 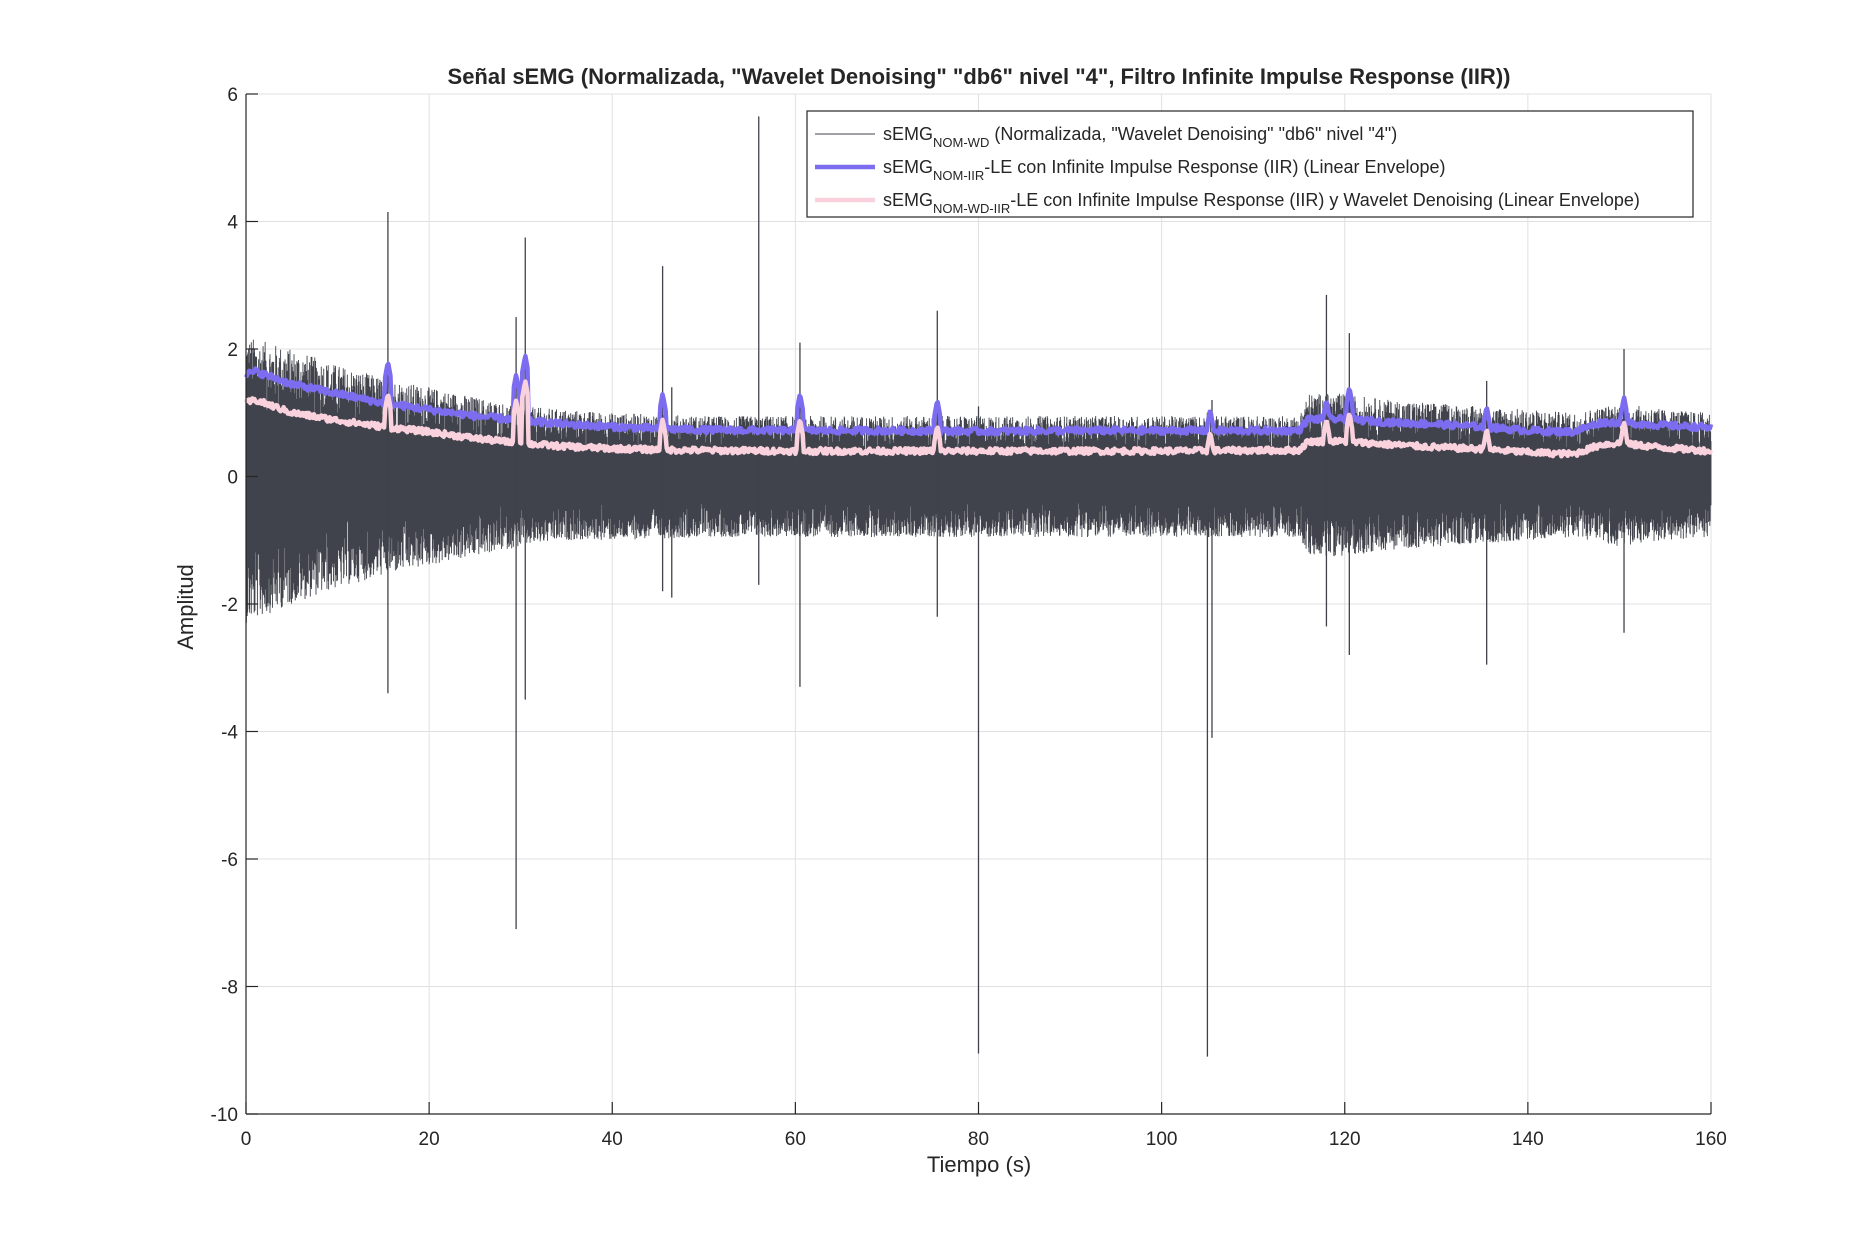 I want to click on y-tick-label: 2, so click(x=232, y=350).